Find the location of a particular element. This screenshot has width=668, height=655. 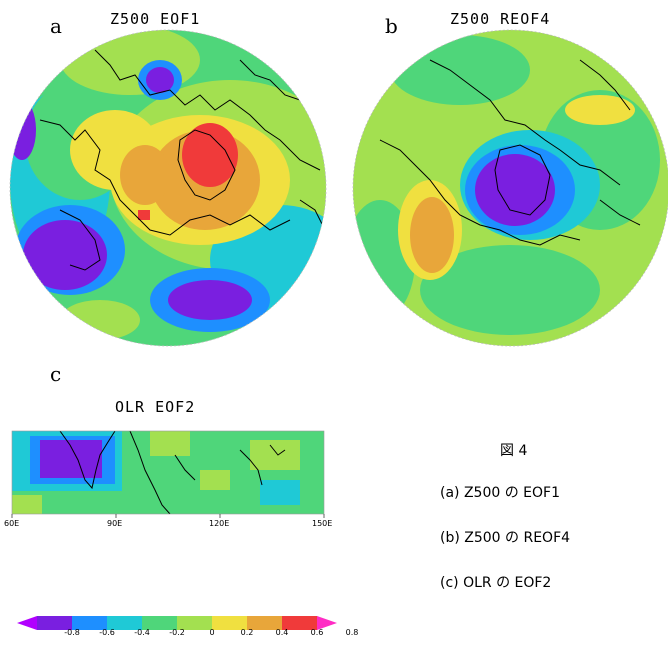

panel-letter-a: a is located at coordinates (56, 26).